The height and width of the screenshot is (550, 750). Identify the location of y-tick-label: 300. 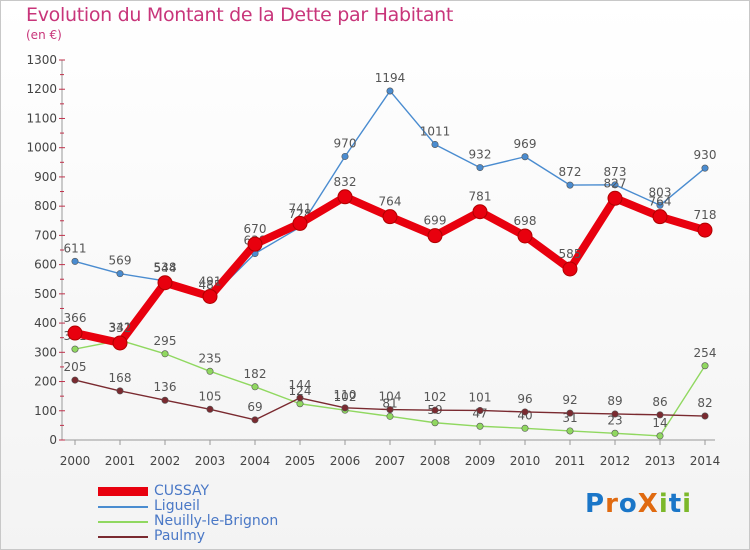
(45, 352).